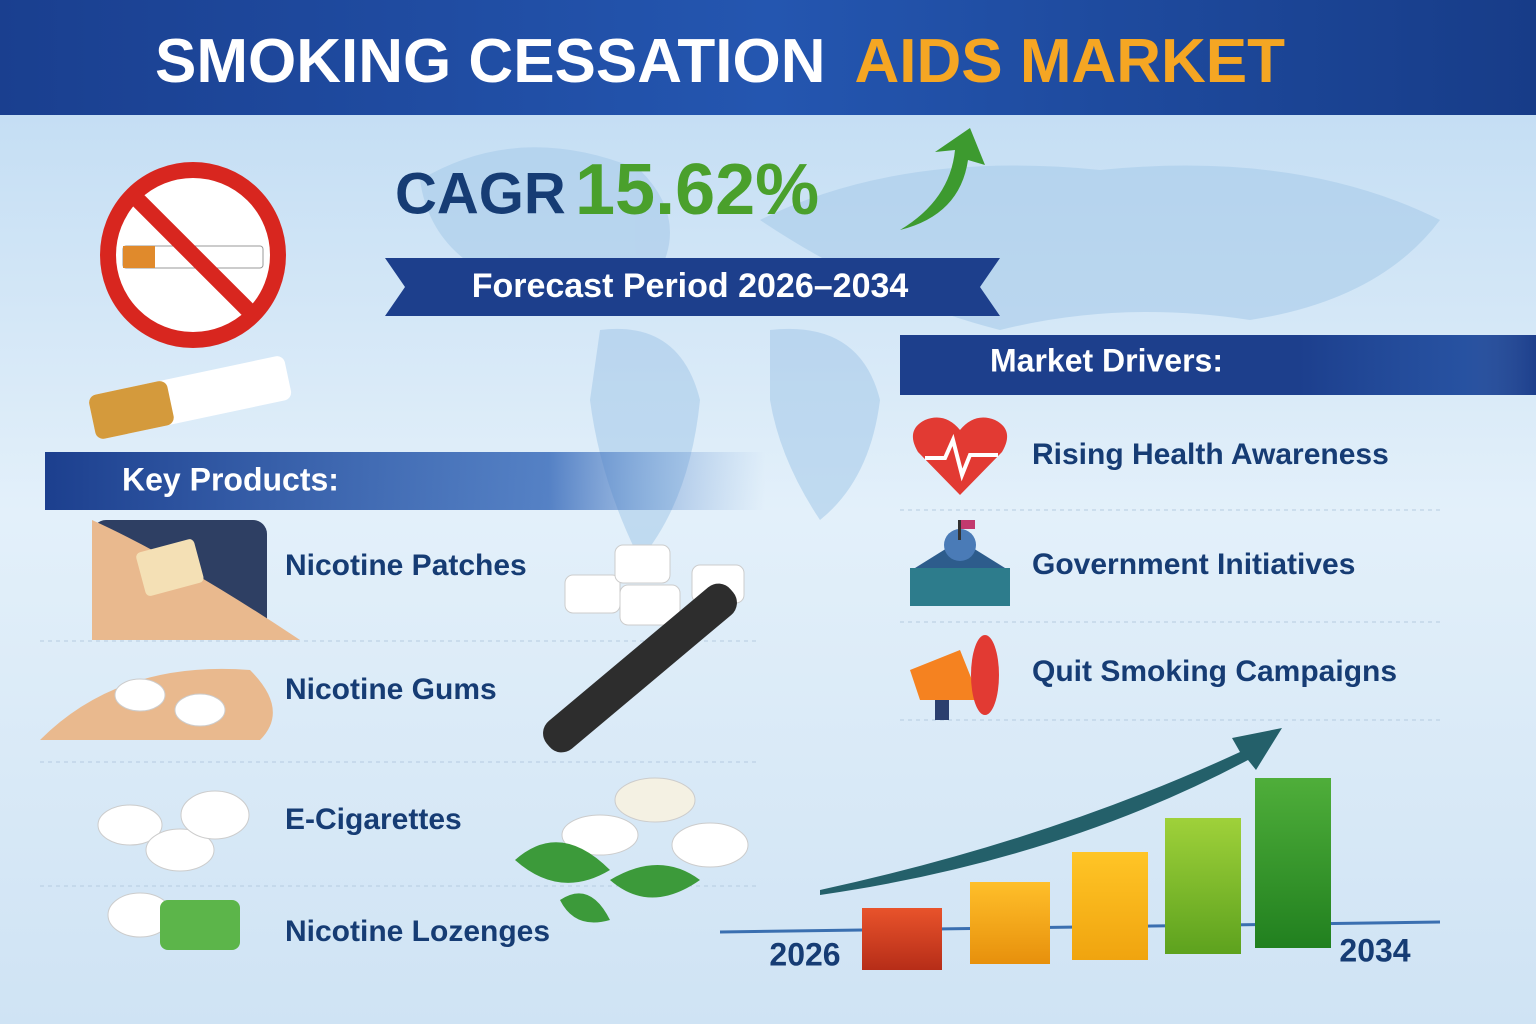 The image size is (1536, 1024). I want to click on broken-cigarette, so click(190, 397).